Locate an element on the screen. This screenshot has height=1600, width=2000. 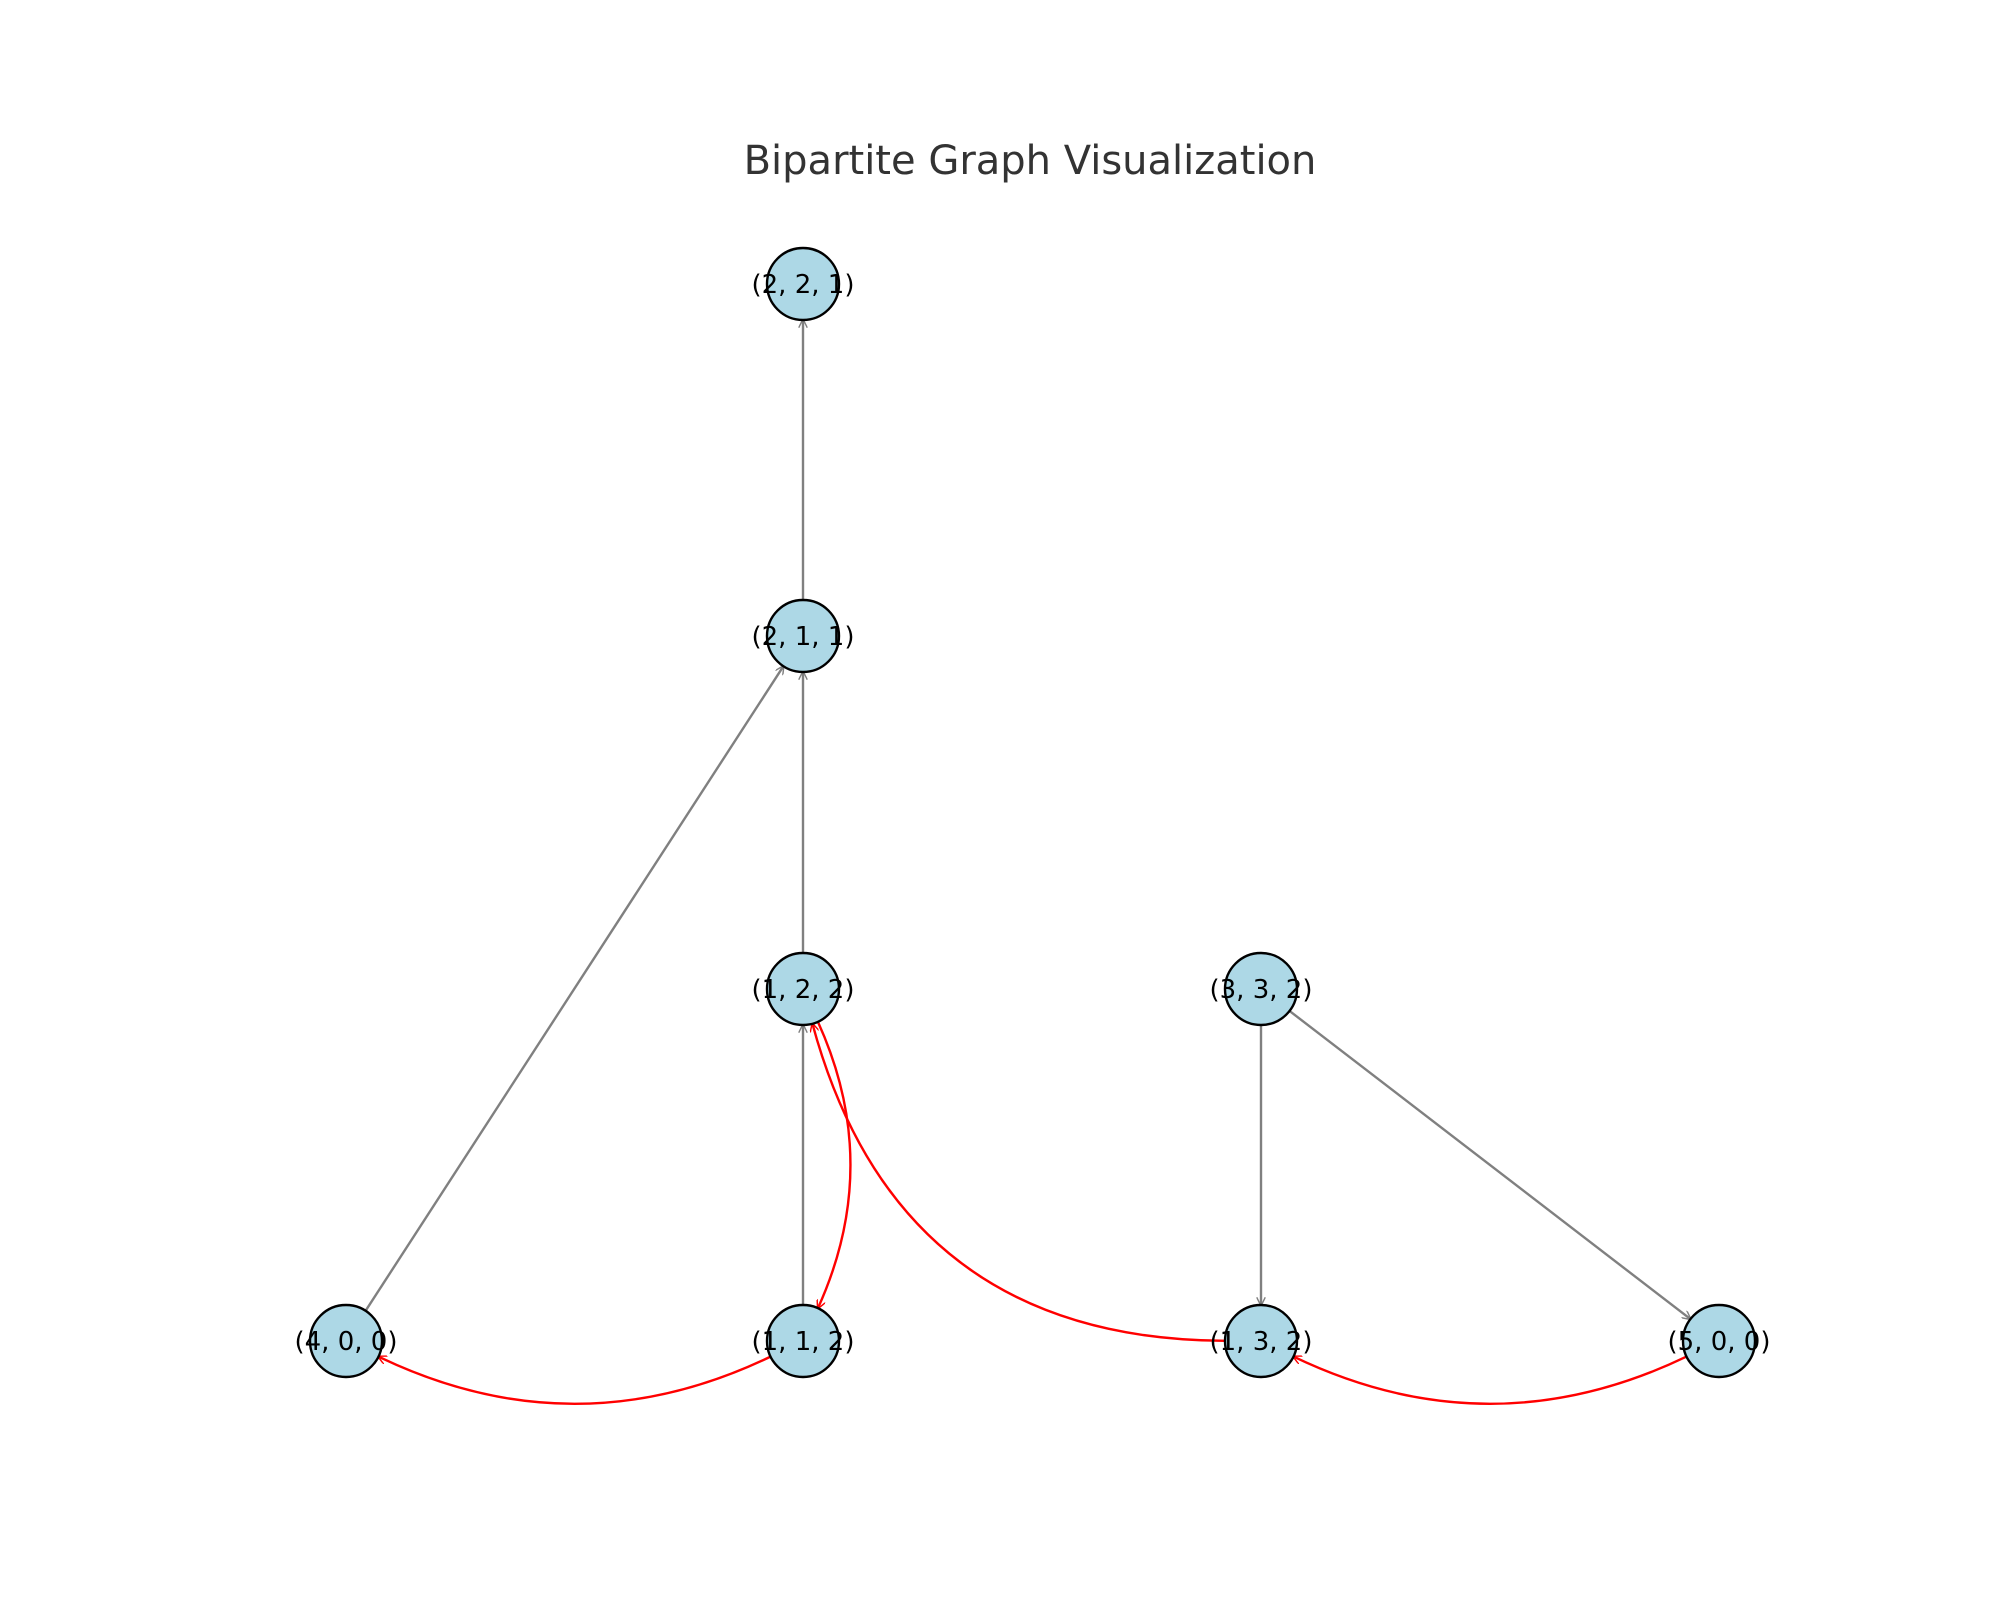
node-400: (4, 0, 0) is located at coordinates (346, 1341).